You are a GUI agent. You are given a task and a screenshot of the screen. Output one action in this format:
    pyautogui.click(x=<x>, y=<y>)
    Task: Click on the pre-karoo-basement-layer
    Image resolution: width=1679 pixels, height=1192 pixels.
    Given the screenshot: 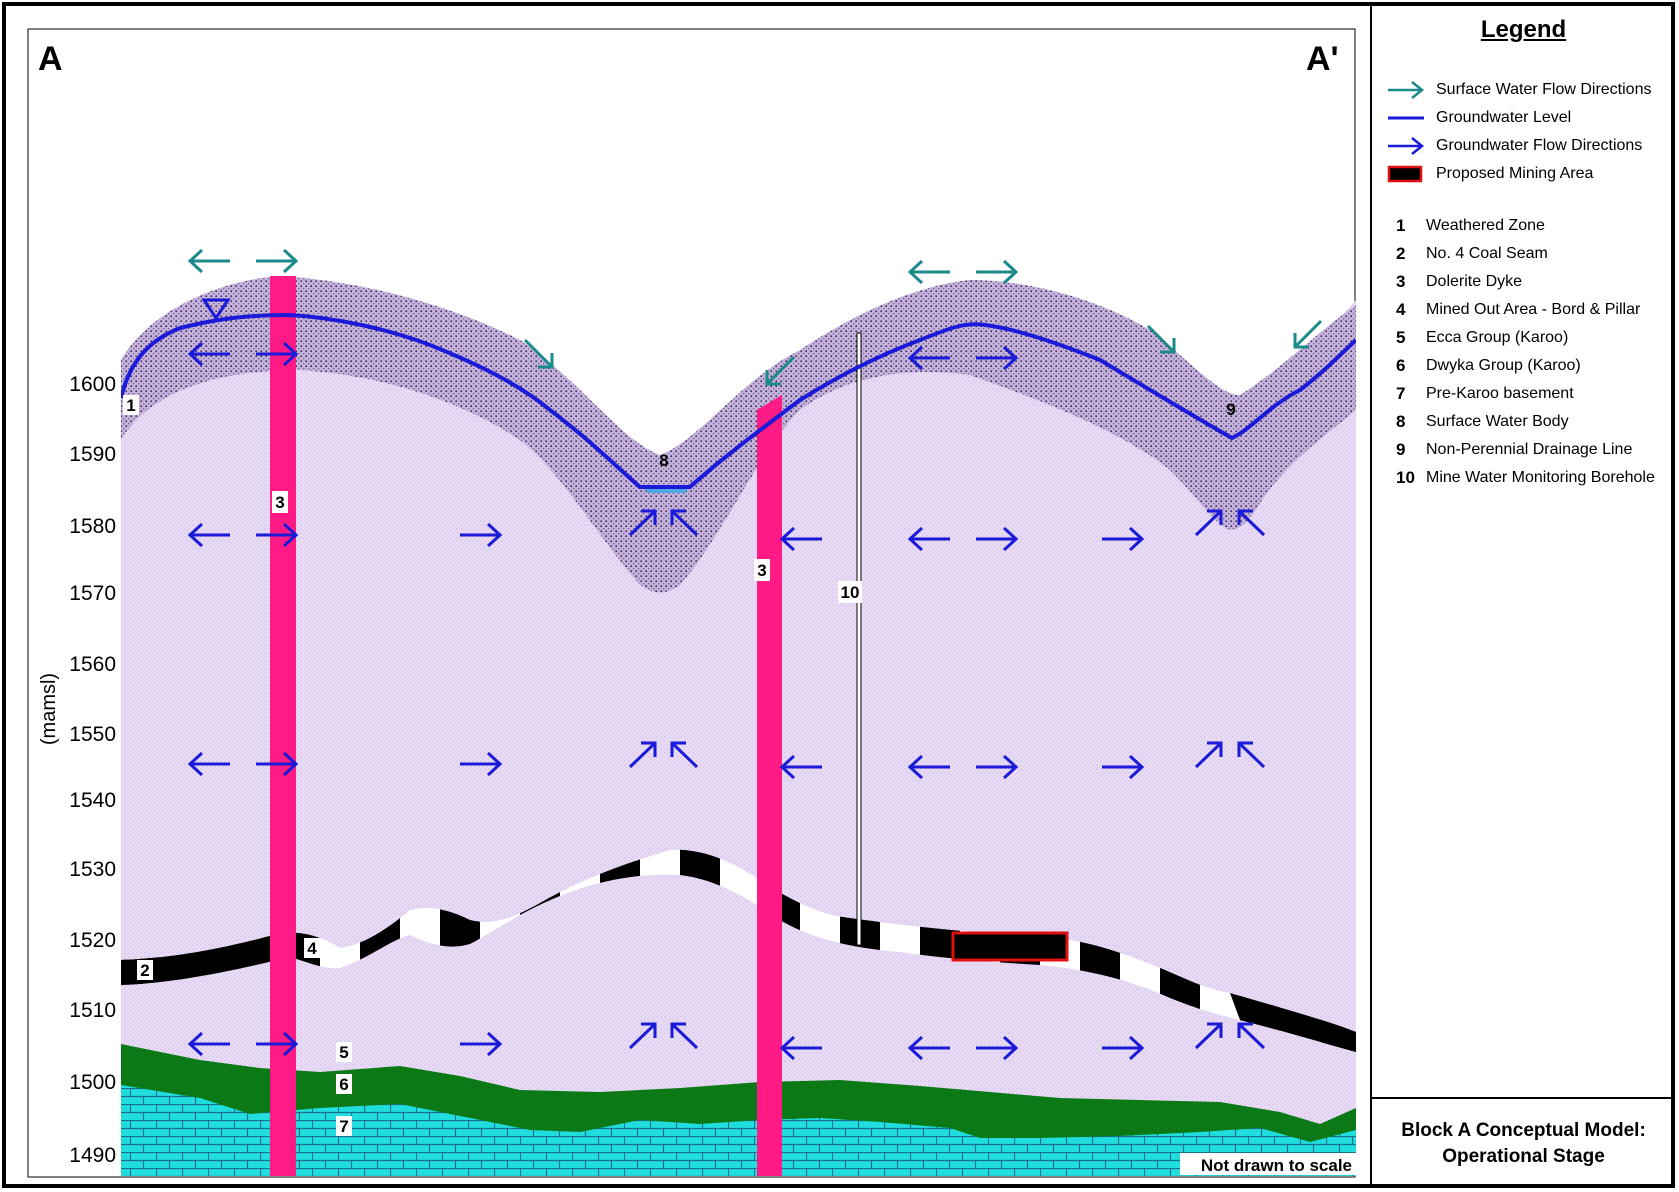 What is the action you would take?
    pyautogui.click(x=738, y=1130)
    